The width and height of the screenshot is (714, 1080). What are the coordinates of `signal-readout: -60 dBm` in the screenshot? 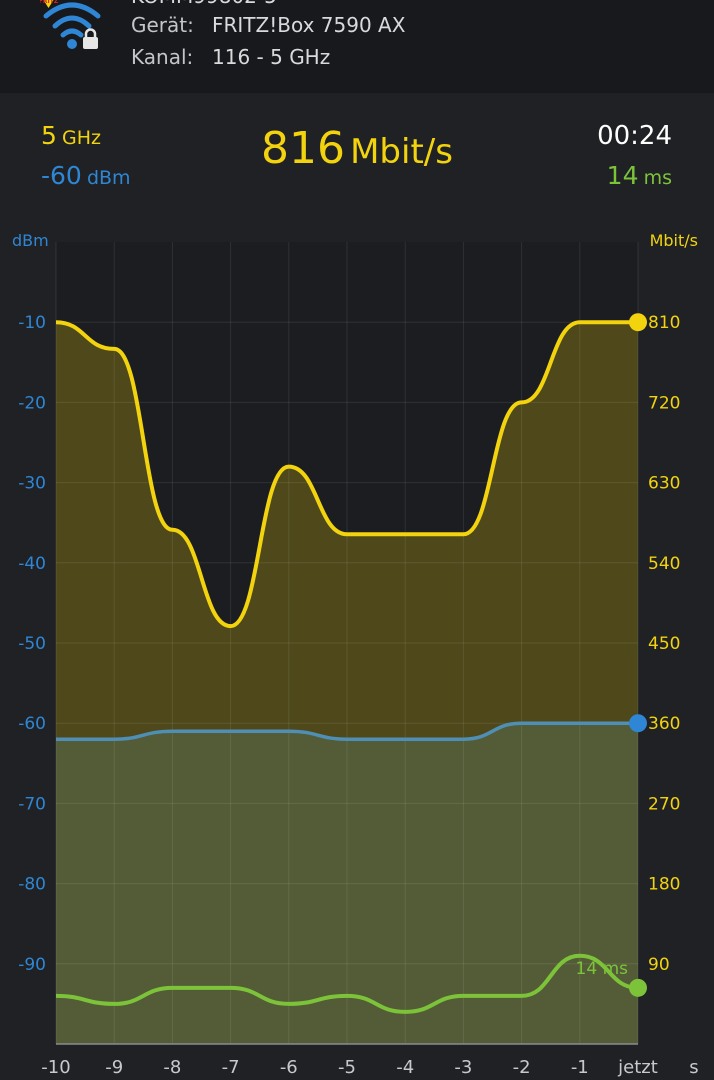 It's located at (86, 175).